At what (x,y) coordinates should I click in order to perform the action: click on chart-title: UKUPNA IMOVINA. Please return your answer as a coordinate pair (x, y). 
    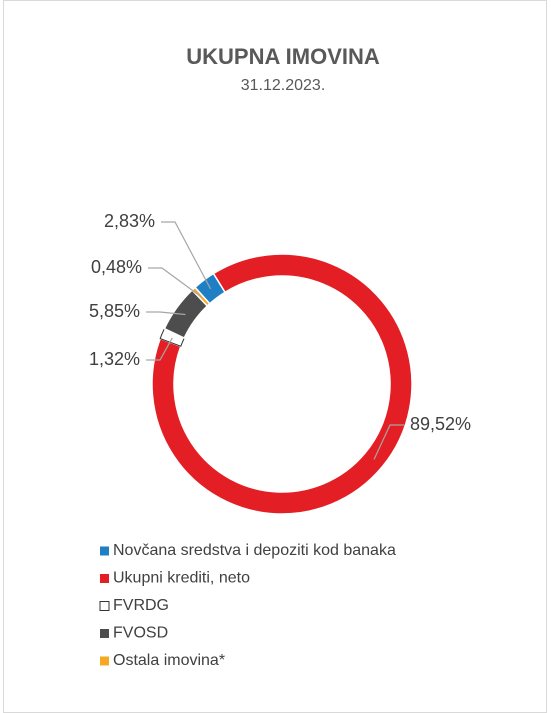
    Looking at the image, I should click on (283, 56).